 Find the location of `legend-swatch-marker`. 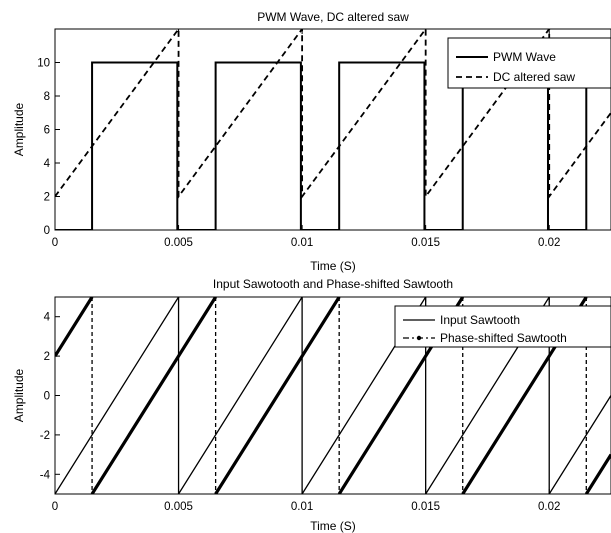

legend-swatch-marker is located at coordinates (419, 338).